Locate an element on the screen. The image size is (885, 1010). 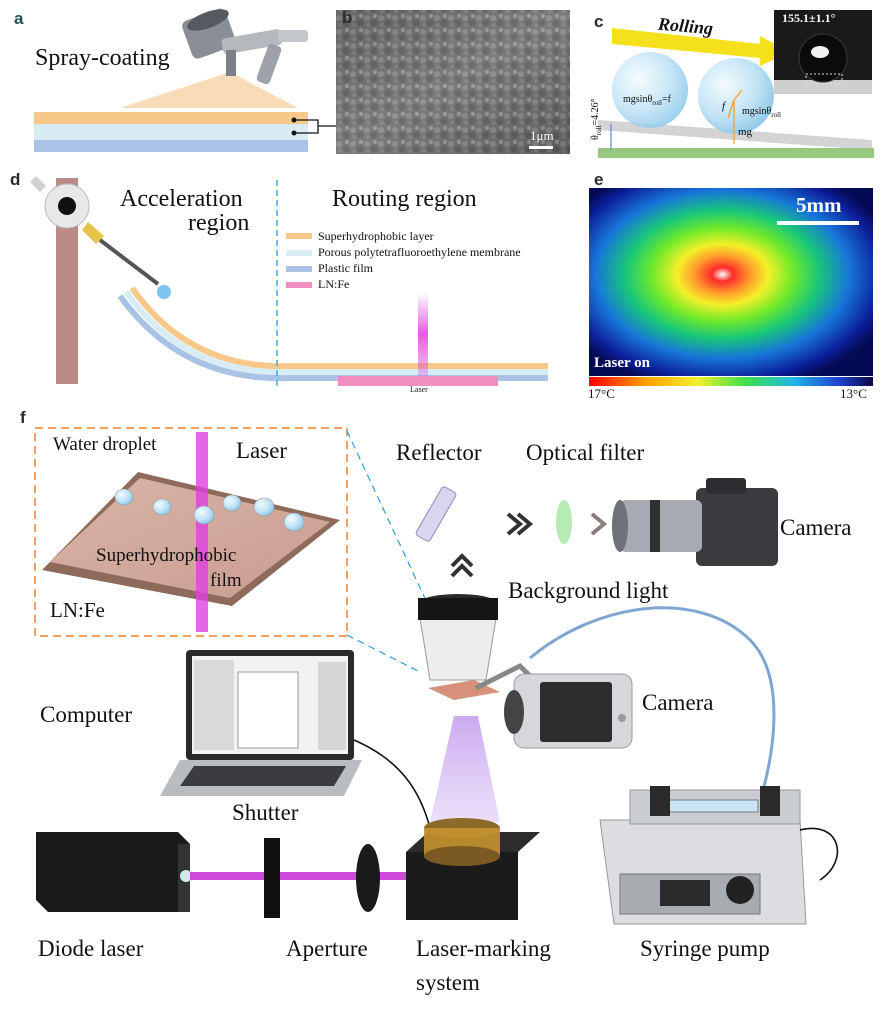
background-light-icon is located at coordinates (458, 637).